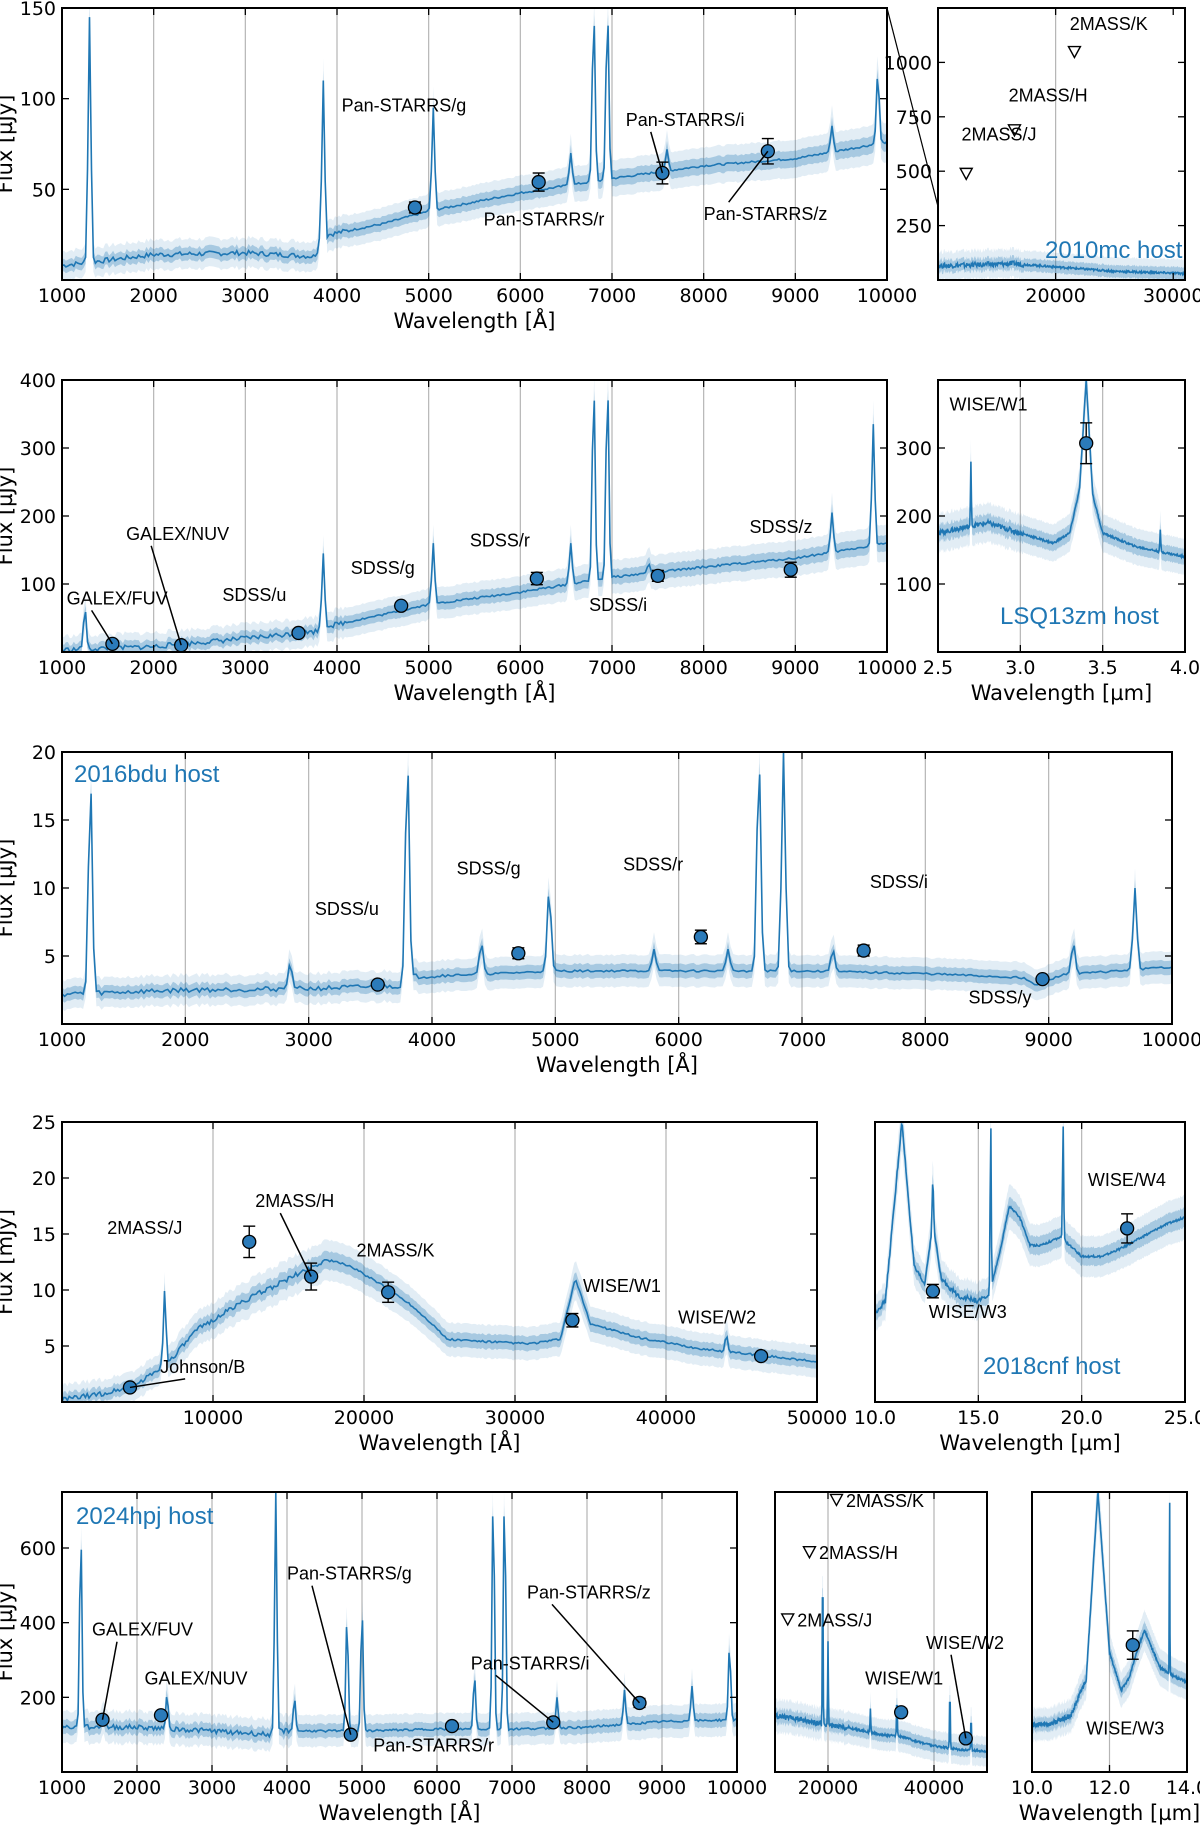 The height and width of the screenshot is (1826, 1200). Describe the element at coordinates (347, 909) in the screenshot. I see `point-label: SDSS/u` at that location.